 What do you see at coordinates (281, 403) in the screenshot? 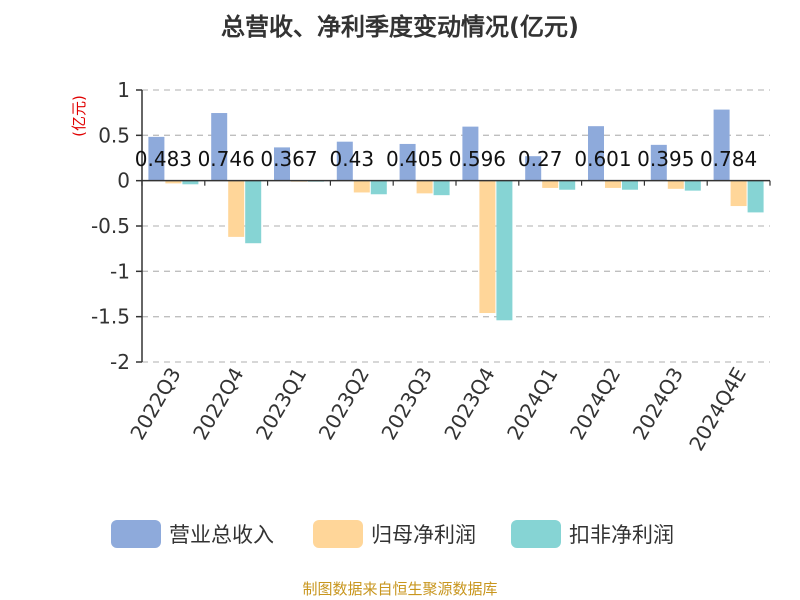
I see `x-tick-label: 2023Q1` at bounding box center [281, 403].